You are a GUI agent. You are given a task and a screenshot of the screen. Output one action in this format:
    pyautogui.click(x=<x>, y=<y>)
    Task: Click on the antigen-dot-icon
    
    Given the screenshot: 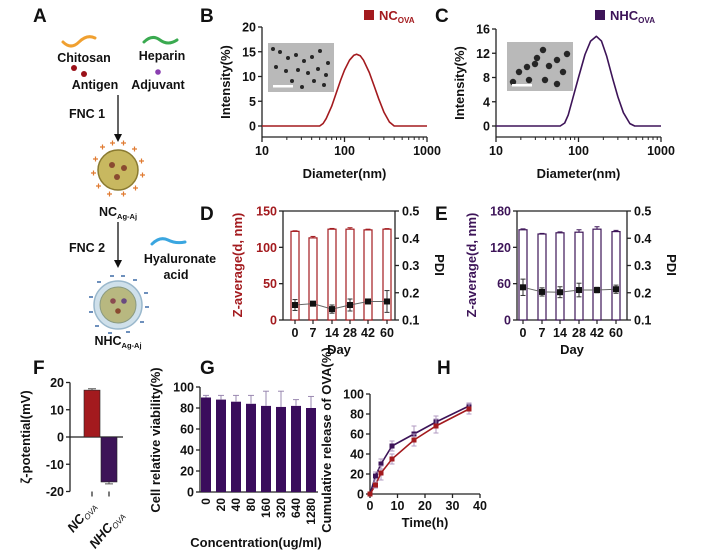 What is the action you would take?
    pyautogui.click(x=74, y=68)
    